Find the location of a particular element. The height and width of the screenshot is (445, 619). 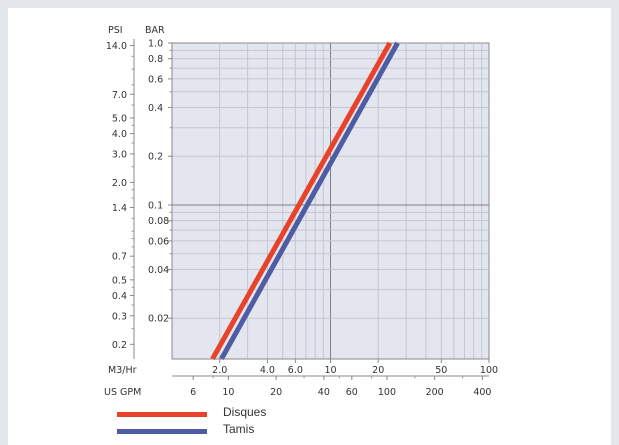

bar-tick-label: 0.4 is located at coordinates (155, 108).